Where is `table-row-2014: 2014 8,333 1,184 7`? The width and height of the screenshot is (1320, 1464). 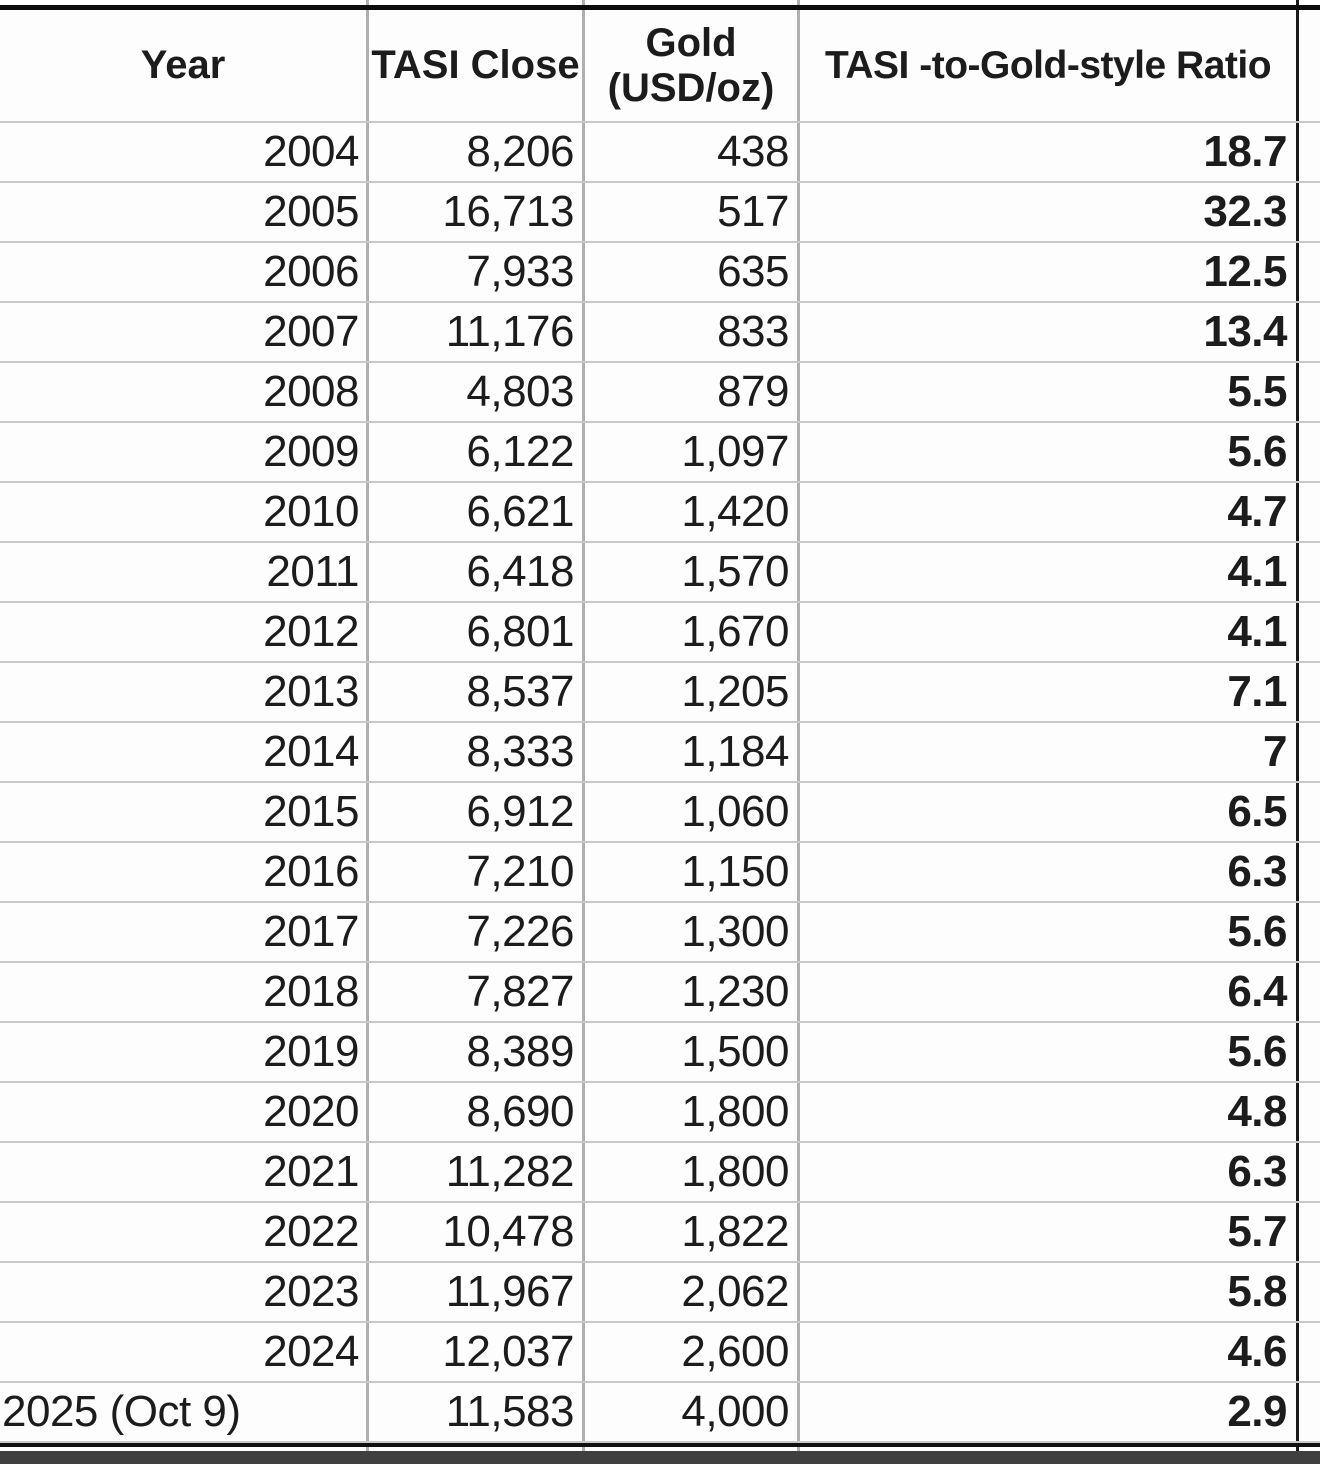 table-row-2014: 2014 8,333 1,184 7 is located at coordinates (660, 753).